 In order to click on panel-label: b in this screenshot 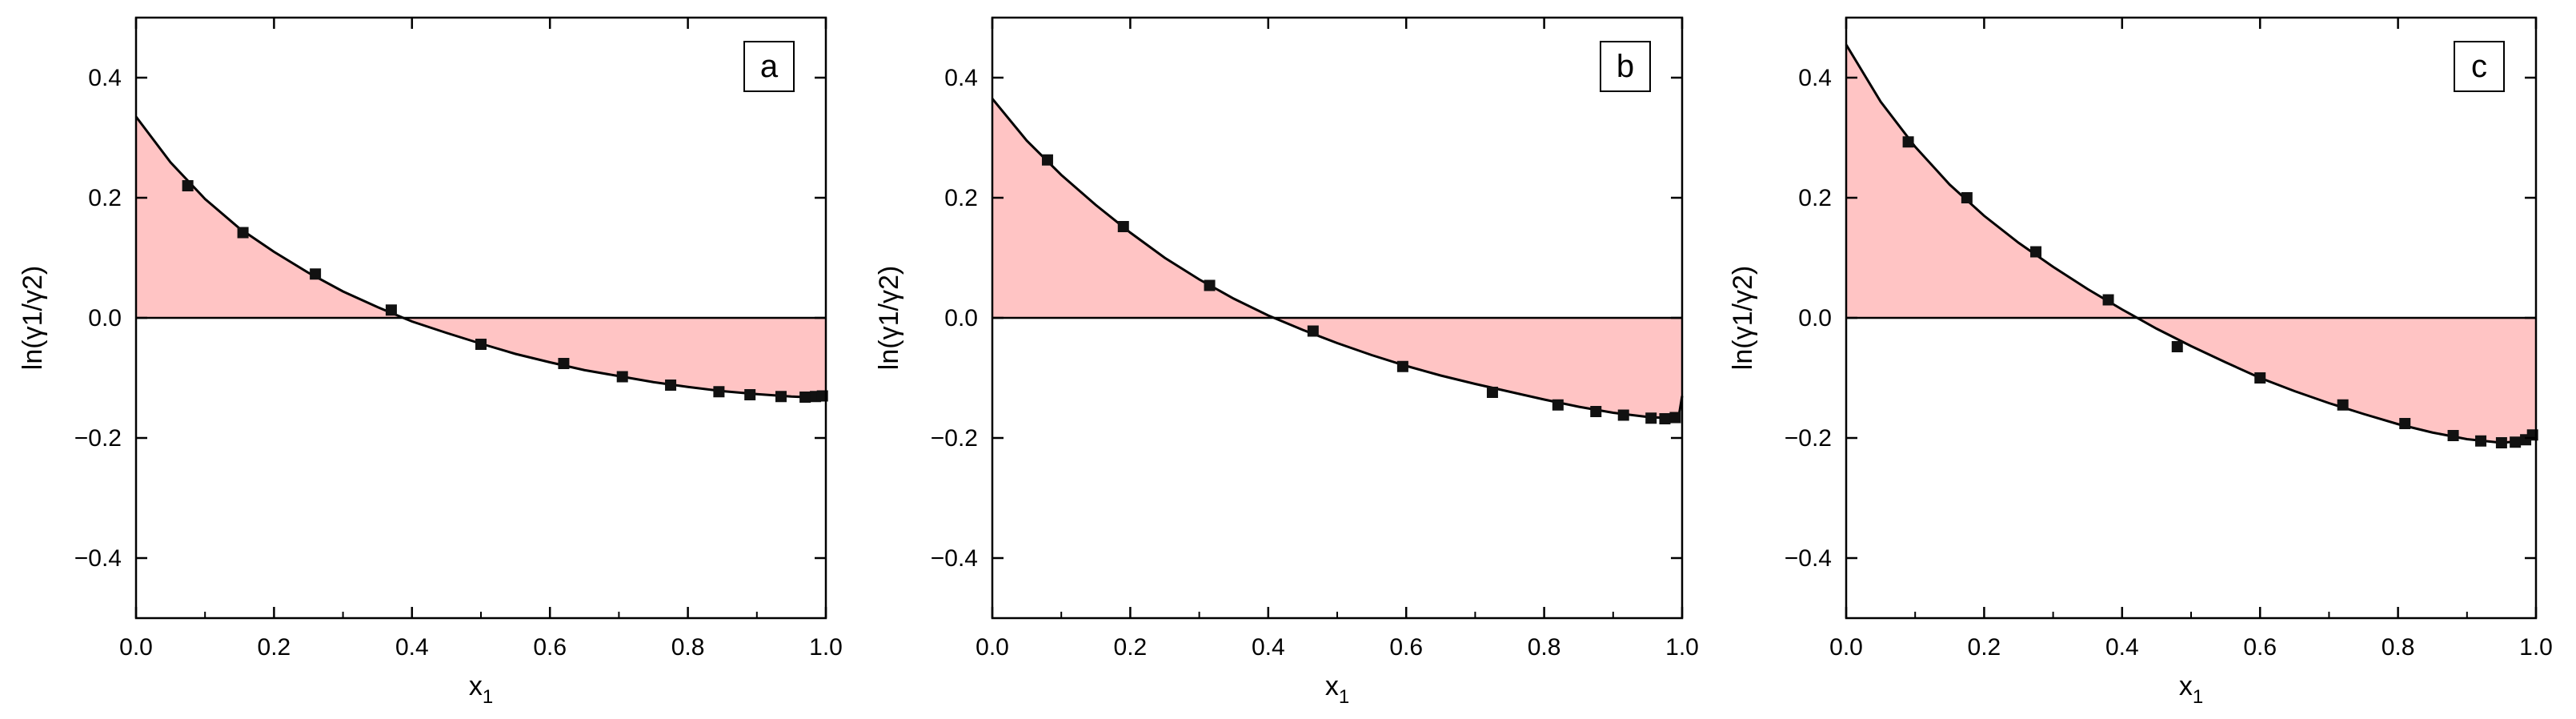, I will do `click(1625, 66)`.